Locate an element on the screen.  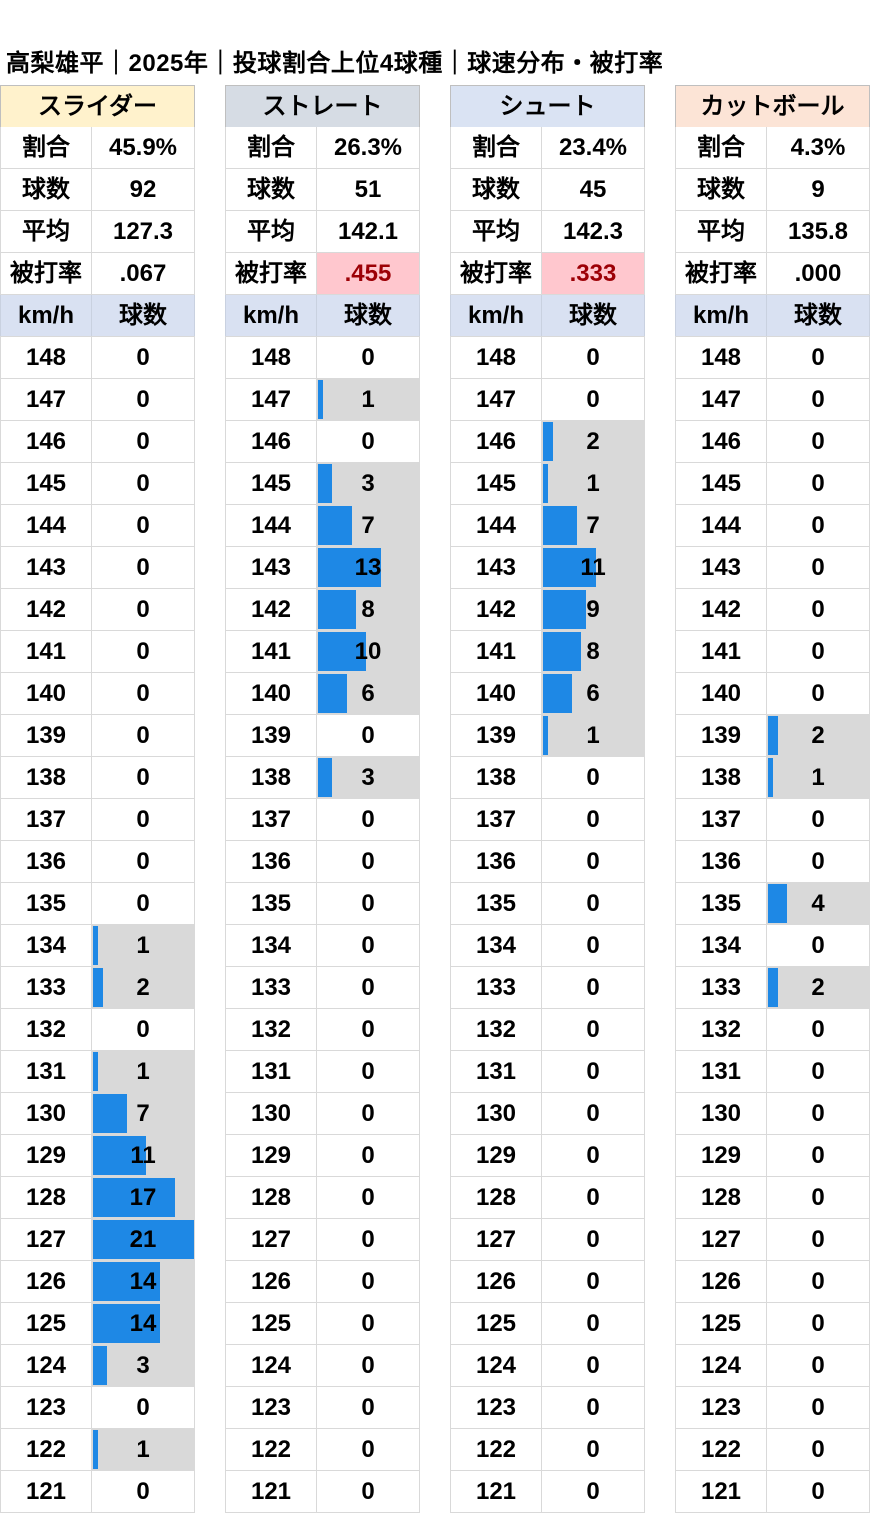
speed-tick: 141 is located at coordinates (46, 651).